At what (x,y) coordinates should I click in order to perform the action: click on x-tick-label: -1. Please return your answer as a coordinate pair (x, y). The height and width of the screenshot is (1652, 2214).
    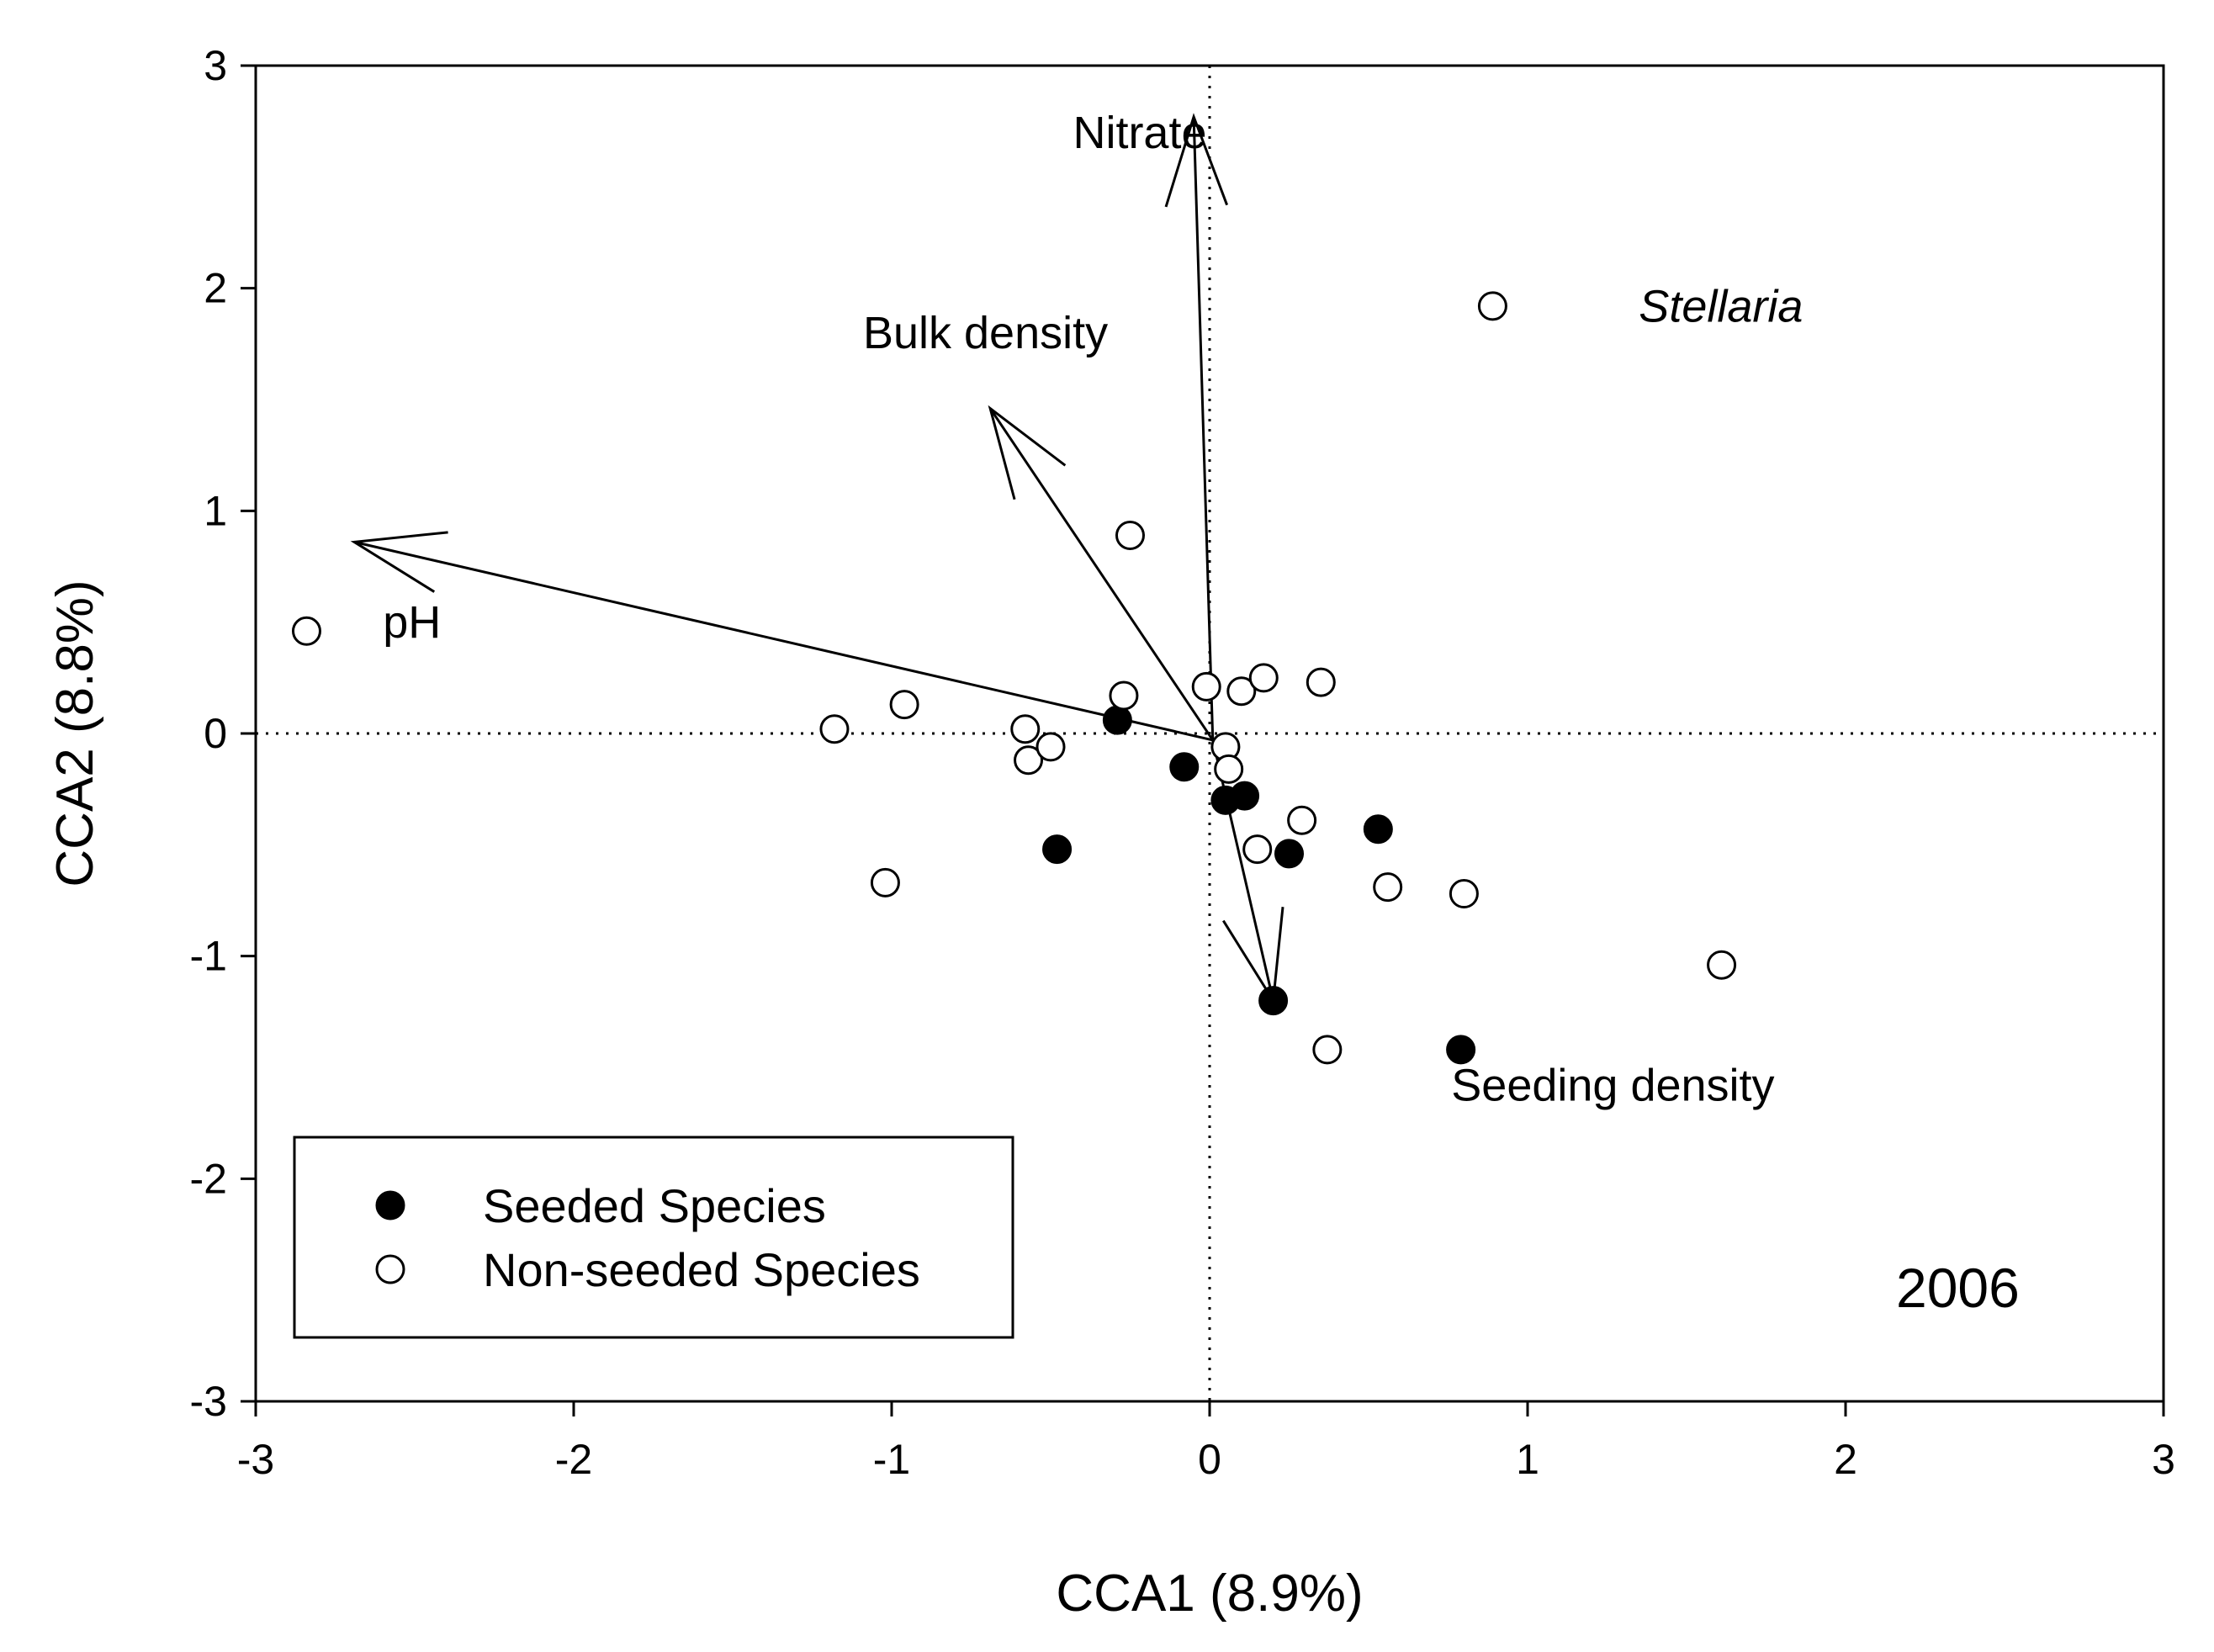
    Looking at the image, I should click on (891, 1459).